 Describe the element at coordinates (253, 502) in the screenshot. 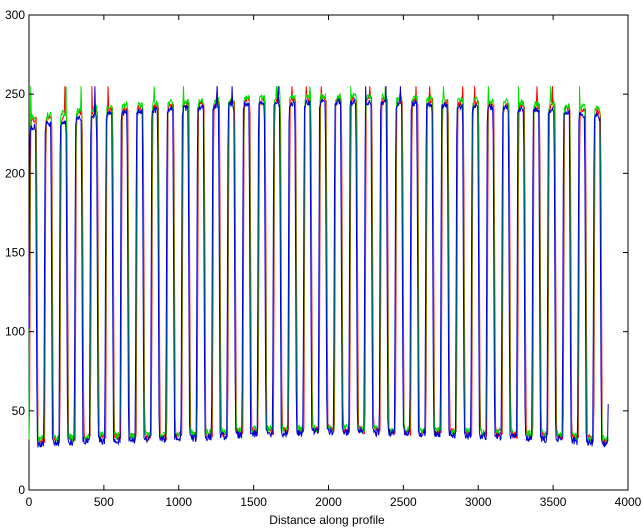

I see `x-tick-label: 1500` at that location.